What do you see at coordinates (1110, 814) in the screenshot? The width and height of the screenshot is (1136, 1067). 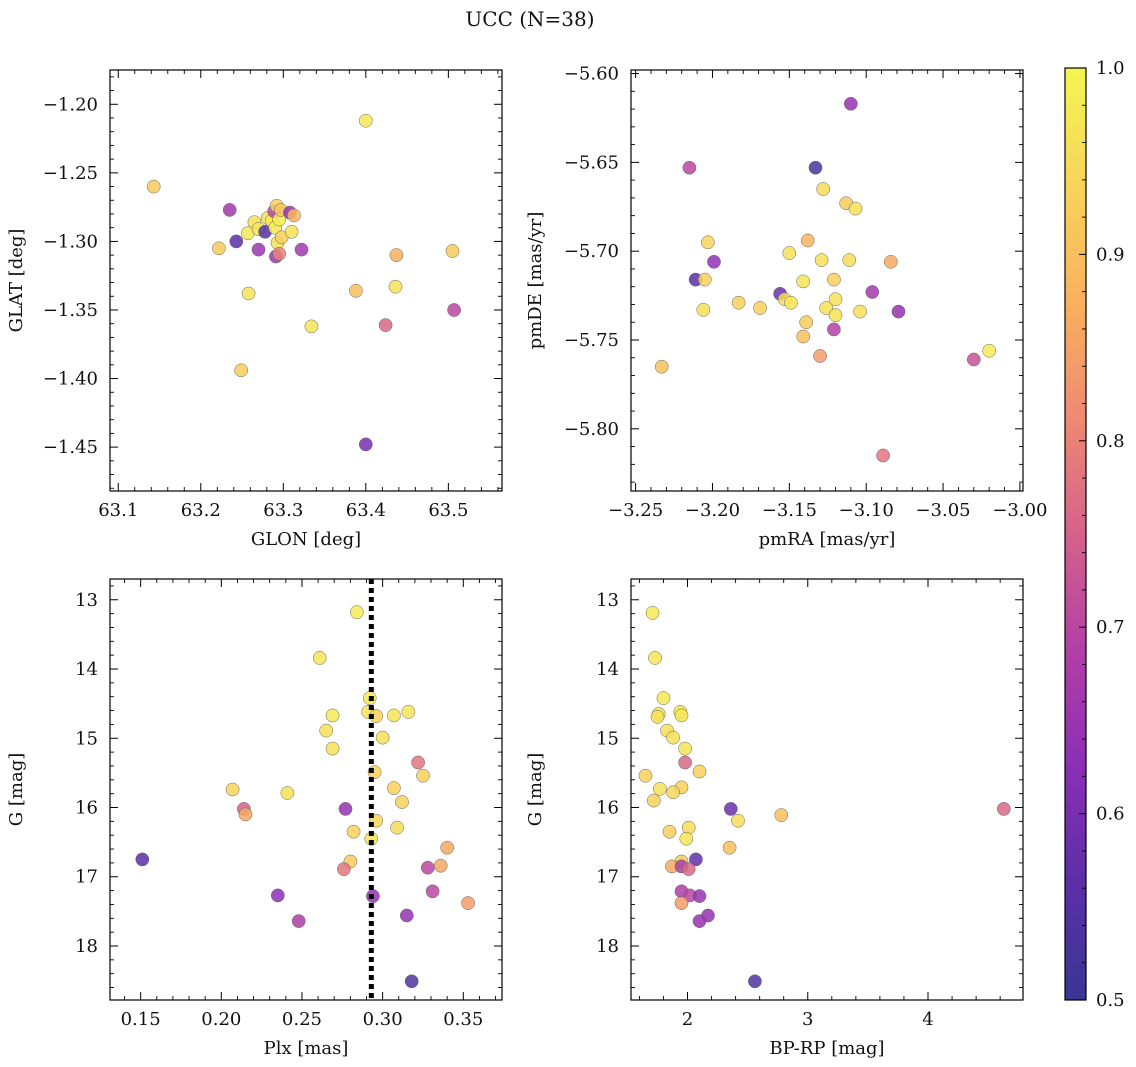 I see `colorbar-tick-label: 0.6` at bounding box center [1110, 814].